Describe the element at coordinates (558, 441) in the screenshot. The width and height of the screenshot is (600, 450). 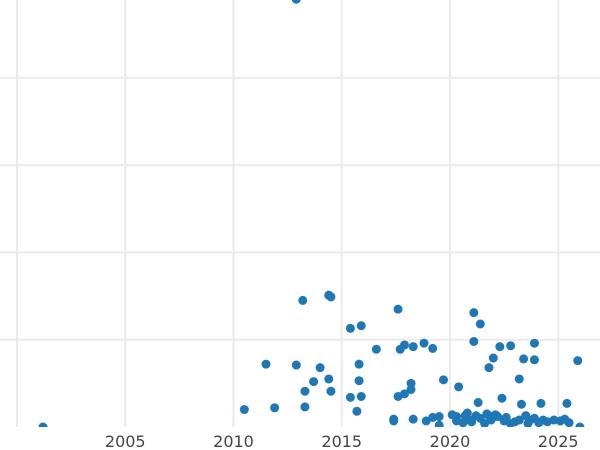
I see `x-tick-label: 2025` at that location.